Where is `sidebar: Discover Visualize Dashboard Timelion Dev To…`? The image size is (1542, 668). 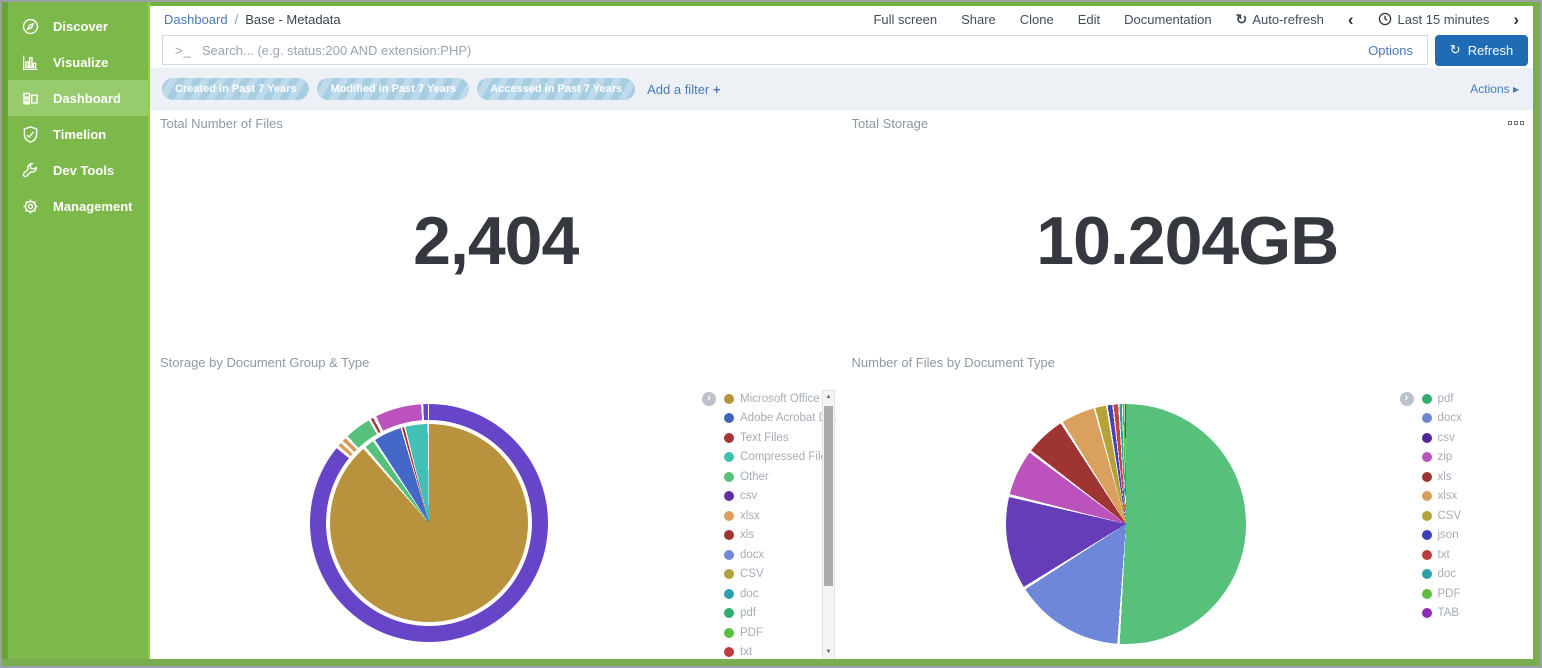
sidebar: Discover Visualize Dashboard Timelion Dev To… is located at coordinates (76, 330).